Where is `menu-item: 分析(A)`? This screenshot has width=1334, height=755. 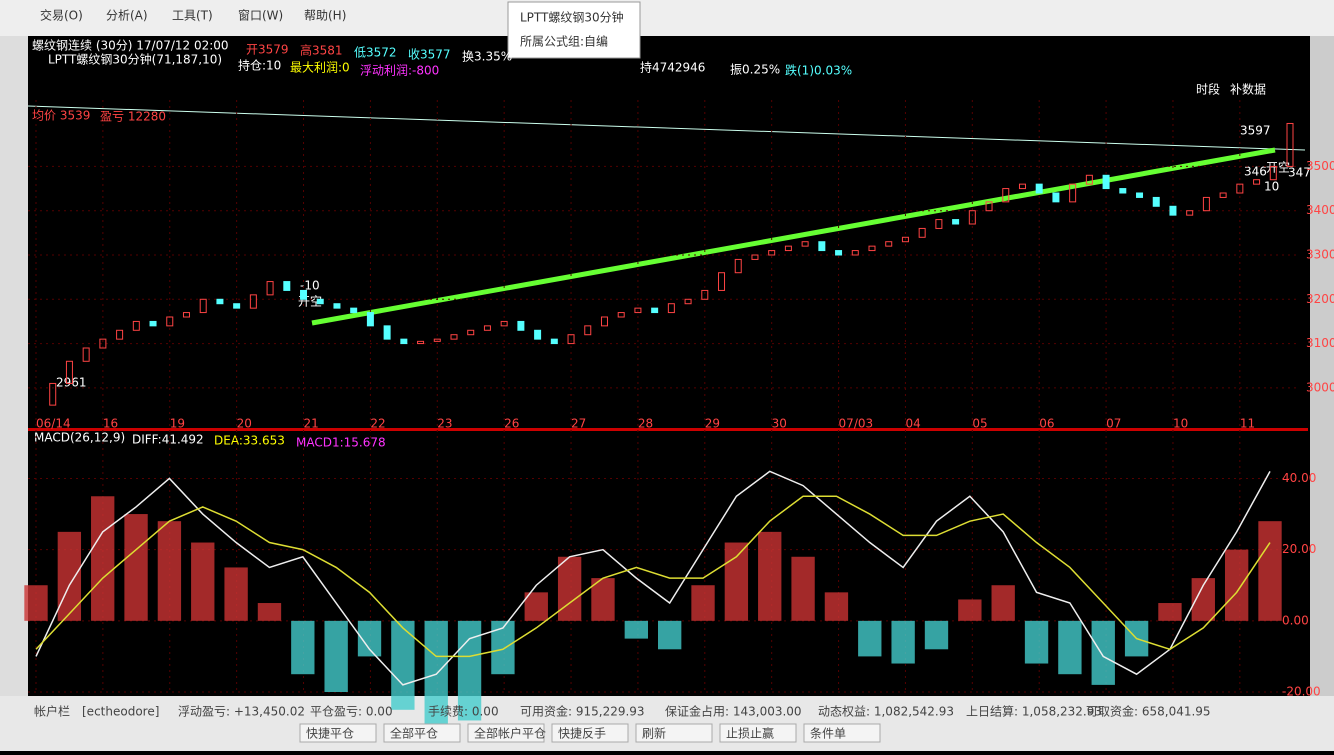 menu-item: 分析(A) is located at coordinates (127, 16).